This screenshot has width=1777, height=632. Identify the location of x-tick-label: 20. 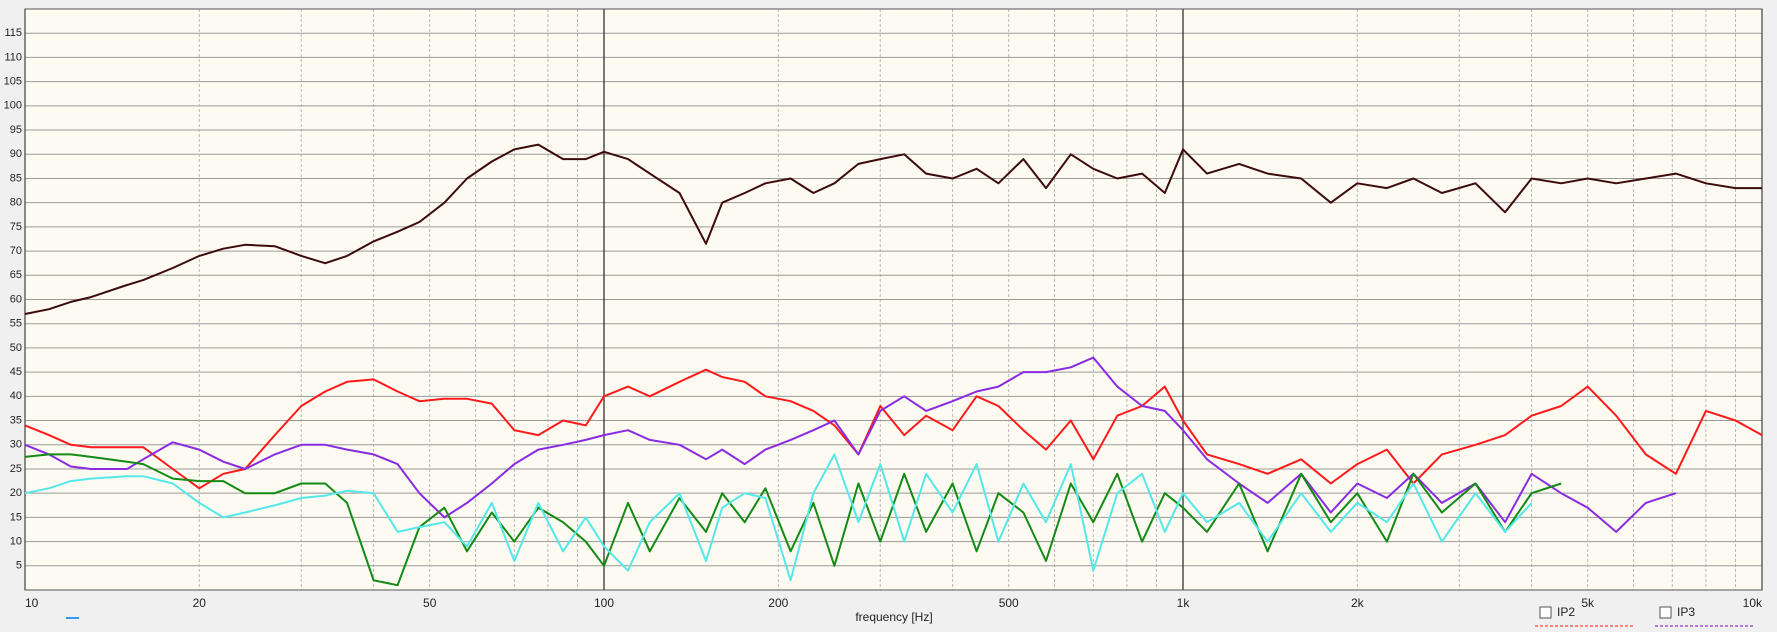
(200, 603).